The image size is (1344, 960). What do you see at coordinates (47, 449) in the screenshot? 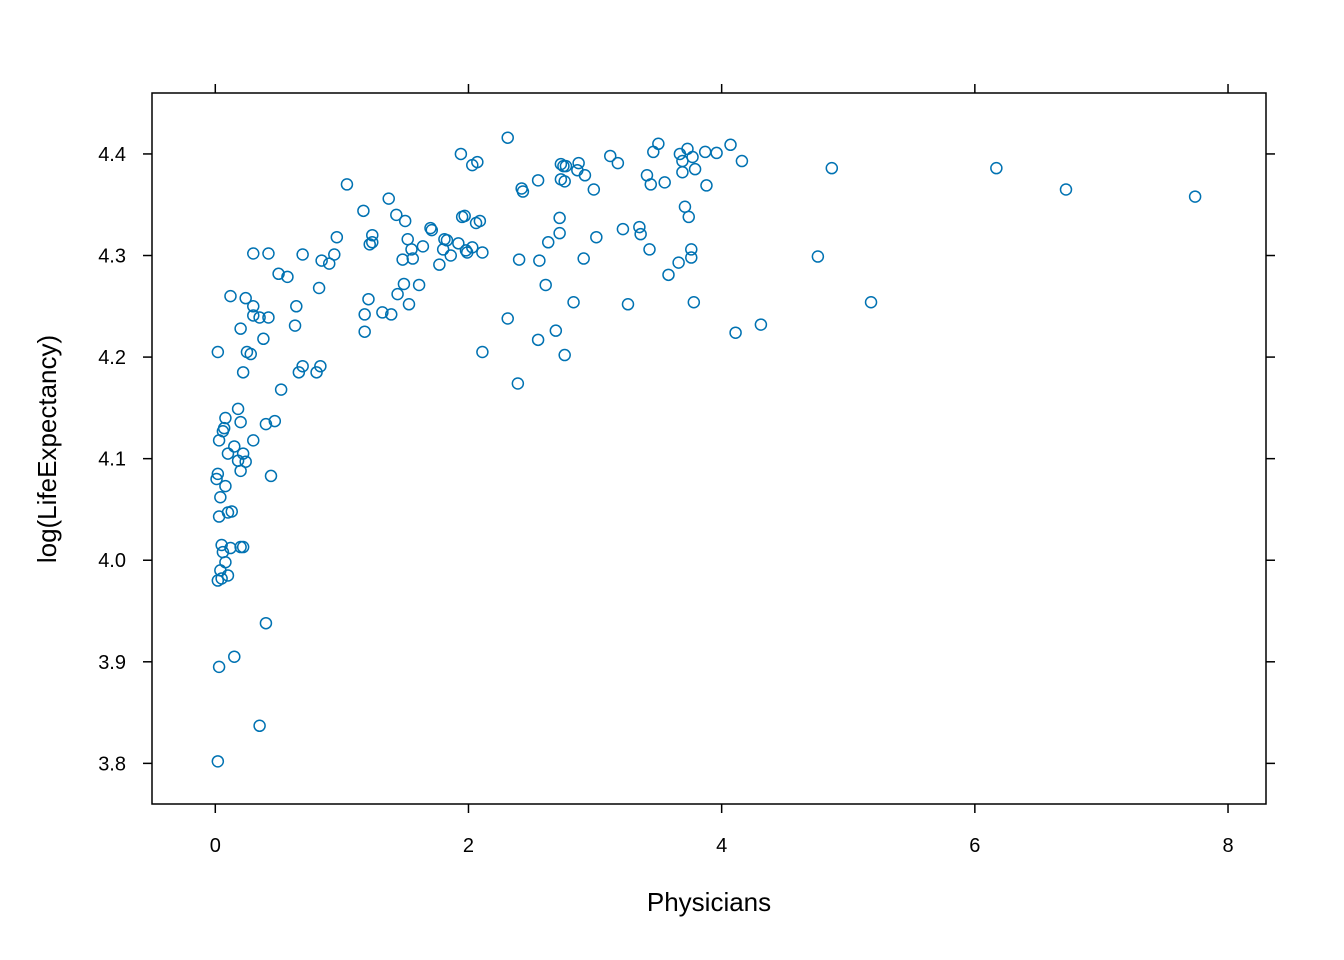
I see `y-axis-title: log(LifeExpectancy)` at bounding box center [47, 449].